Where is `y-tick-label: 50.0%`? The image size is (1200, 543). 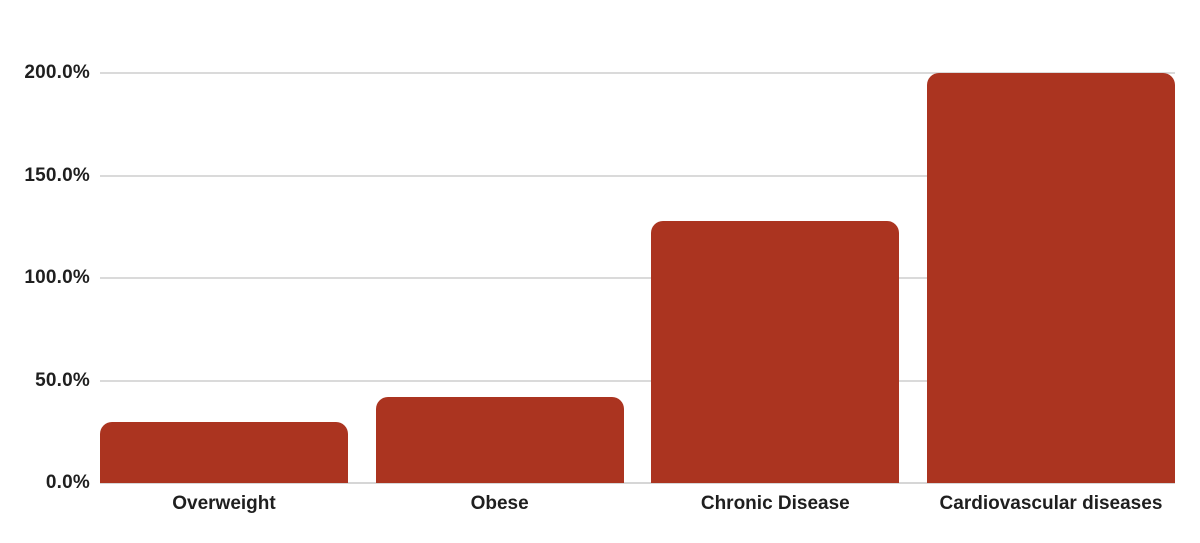 y-tick-label: 50.0% is located at coordinates (62, 380).